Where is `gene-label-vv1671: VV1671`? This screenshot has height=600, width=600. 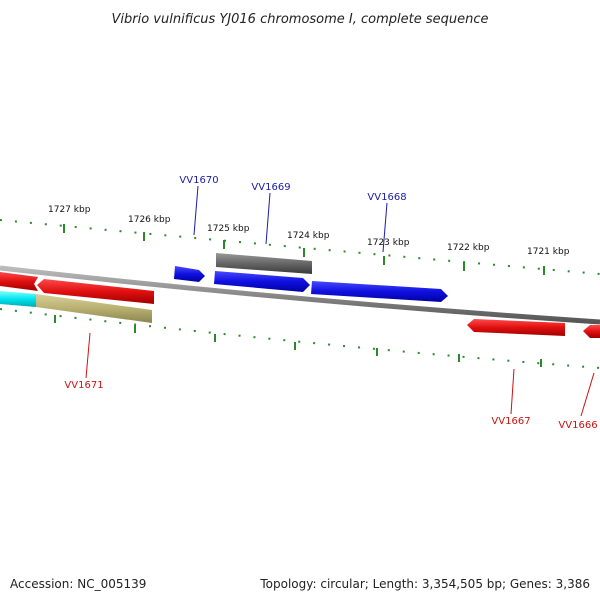 gene-label-vv1671: VV1671 is located at coordinates (83, 385).